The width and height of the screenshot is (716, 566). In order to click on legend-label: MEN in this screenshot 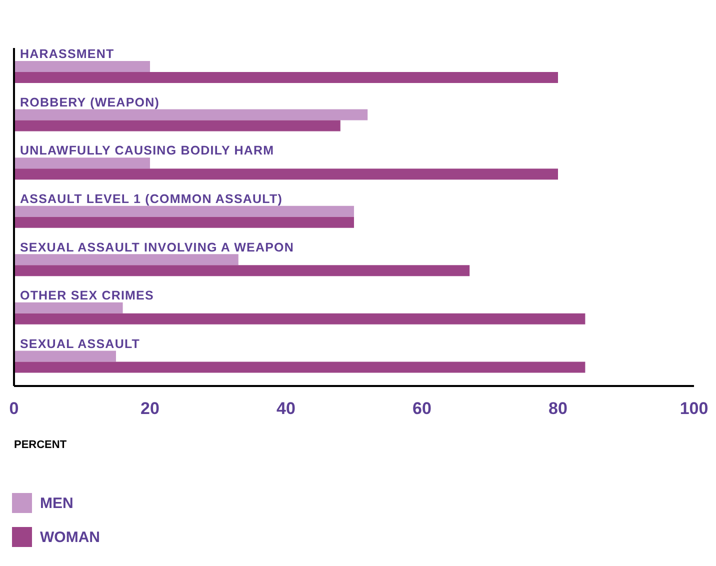, I will do `click(57, 503)`.